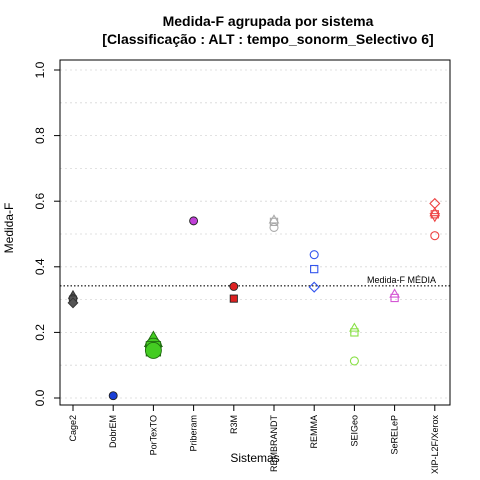 Image resolution: width=480 pixels, height=480 pixels. What do you see at coordinates (46, 233) in the screenshot?
I see `y-axis: 0.0 0.2 0.4 0.6 0.8 1.0` at bounding box center [46, 233].